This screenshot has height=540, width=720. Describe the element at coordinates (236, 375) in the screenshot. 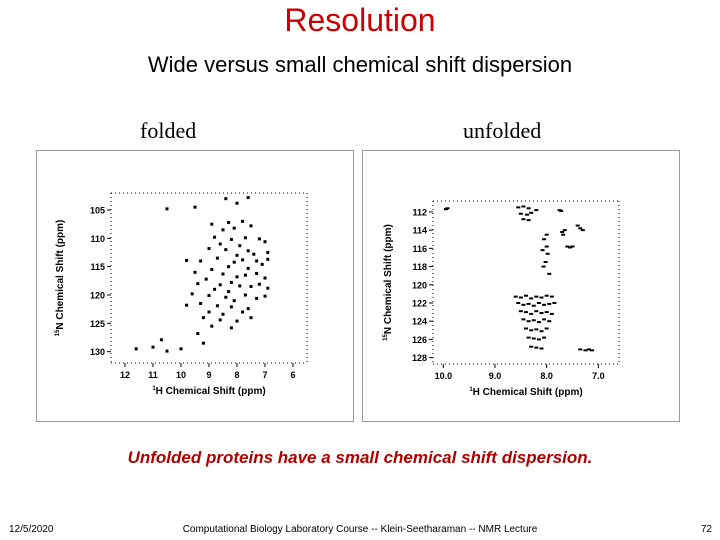

I see `x-tick-label: 8` at that location.